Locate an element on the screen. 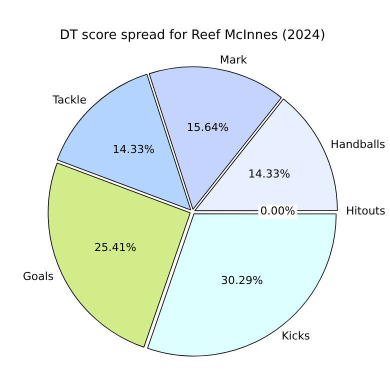 Image resolution: width=390 pixels, height=390 pixels. data-label: 25.41% is located at coordinates (115, 247).